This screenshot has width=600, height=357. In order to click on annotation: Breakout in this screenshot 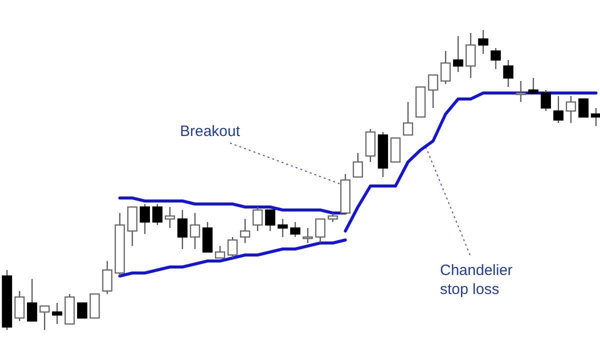, I will do `click(210, 131)`.